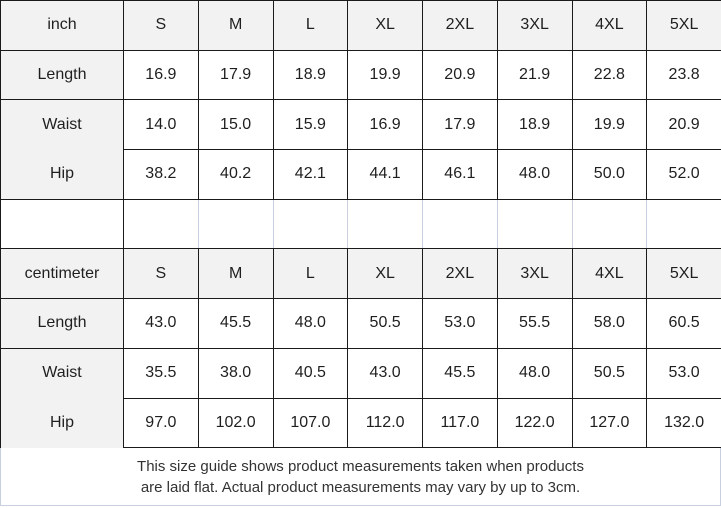  What do you see at coordinates (62, 25) in the screenshot?
I see `unit-header-cell: inch` at bounding box center [62, 25].